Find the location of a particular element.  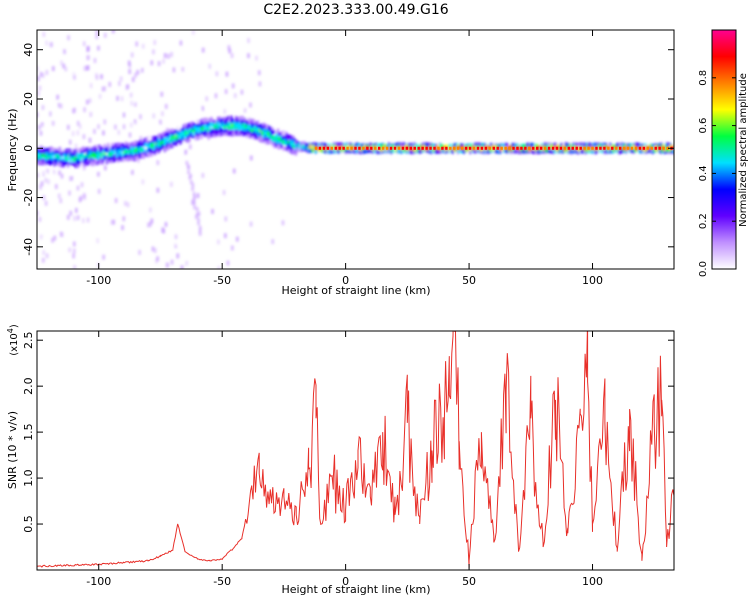

y-tick-label: 2.0 is located at coordinates (28, 386).